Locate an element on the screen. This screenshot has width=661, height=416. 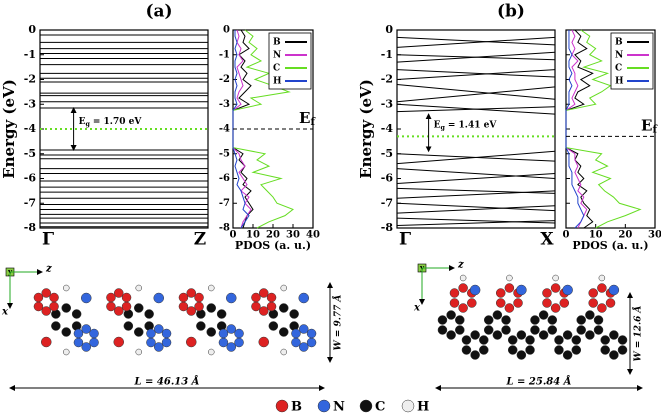
x-tick-label: 20 is located at coordinates (625, 235).